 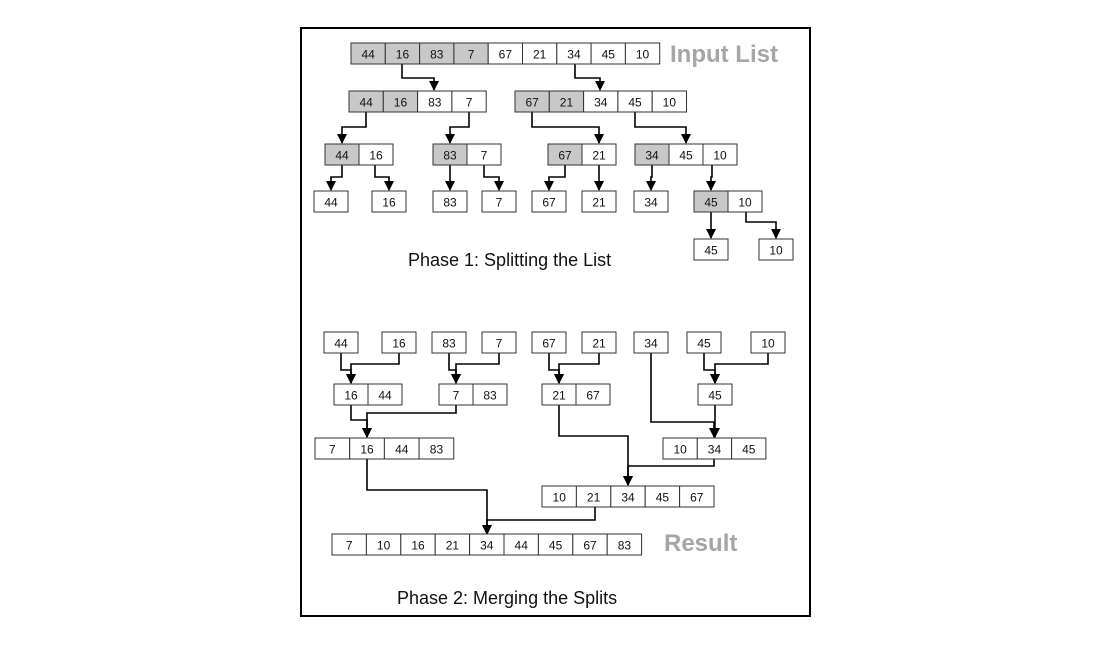 I want to click on array-p1-83-7: 83 7, so click(x=467, y=154).